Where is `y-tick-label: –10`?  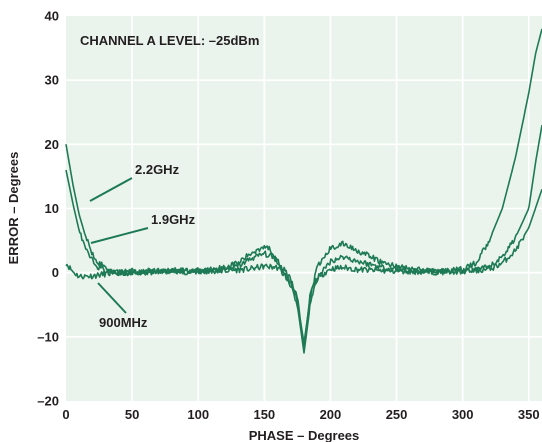
y-tick-label: –10 is located at coordinates (48, 336).